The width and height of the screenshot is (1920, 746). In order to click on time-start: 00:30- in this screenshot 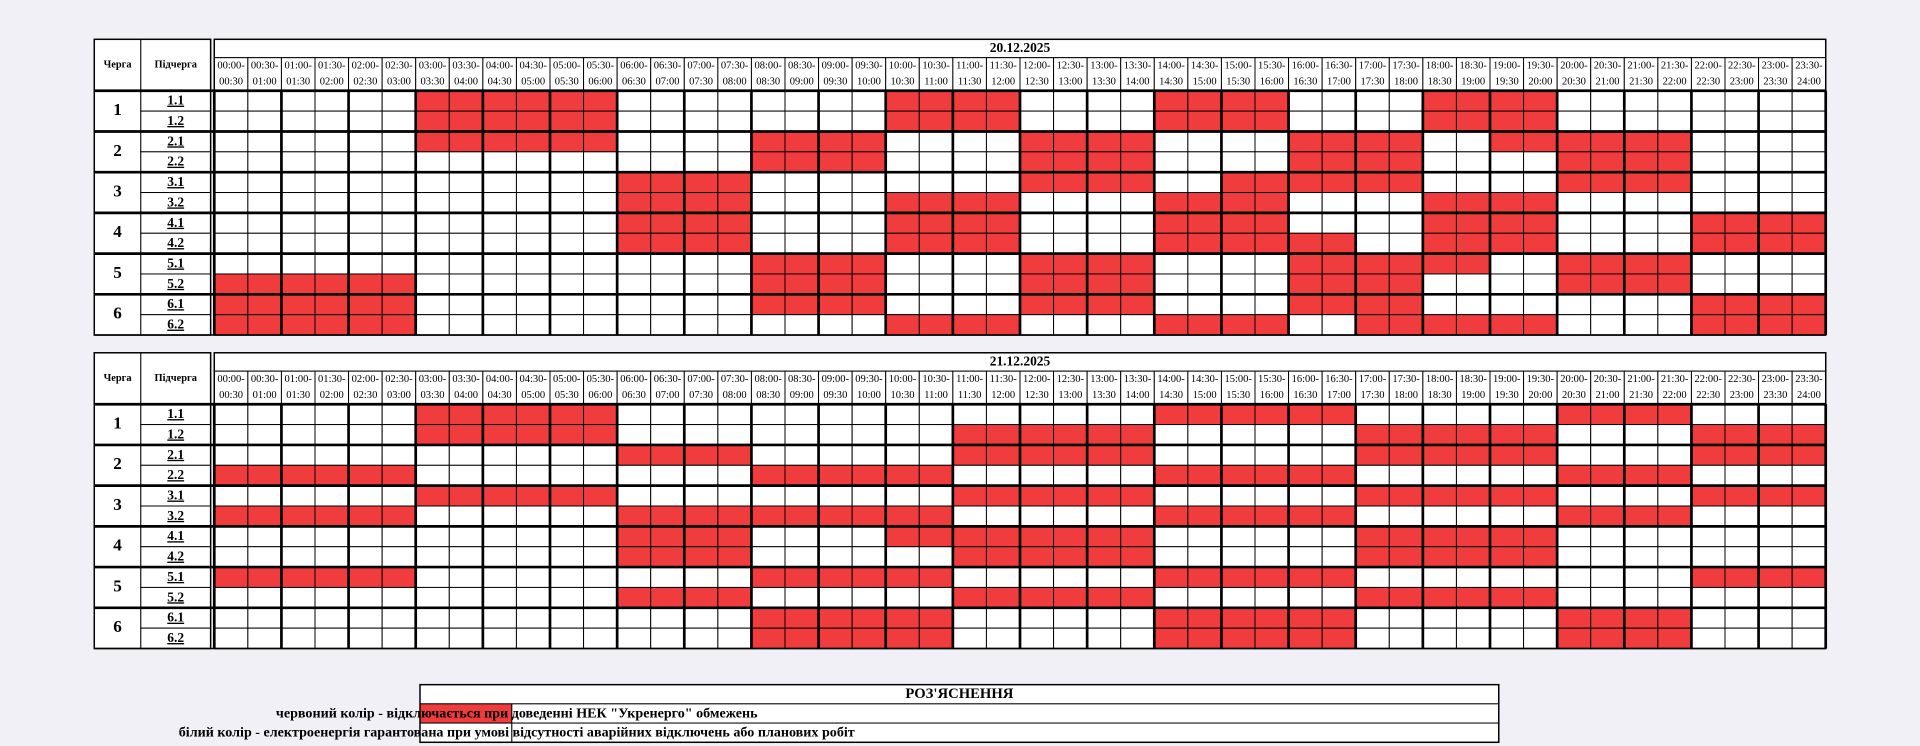, I will do `click(265, 379)`.